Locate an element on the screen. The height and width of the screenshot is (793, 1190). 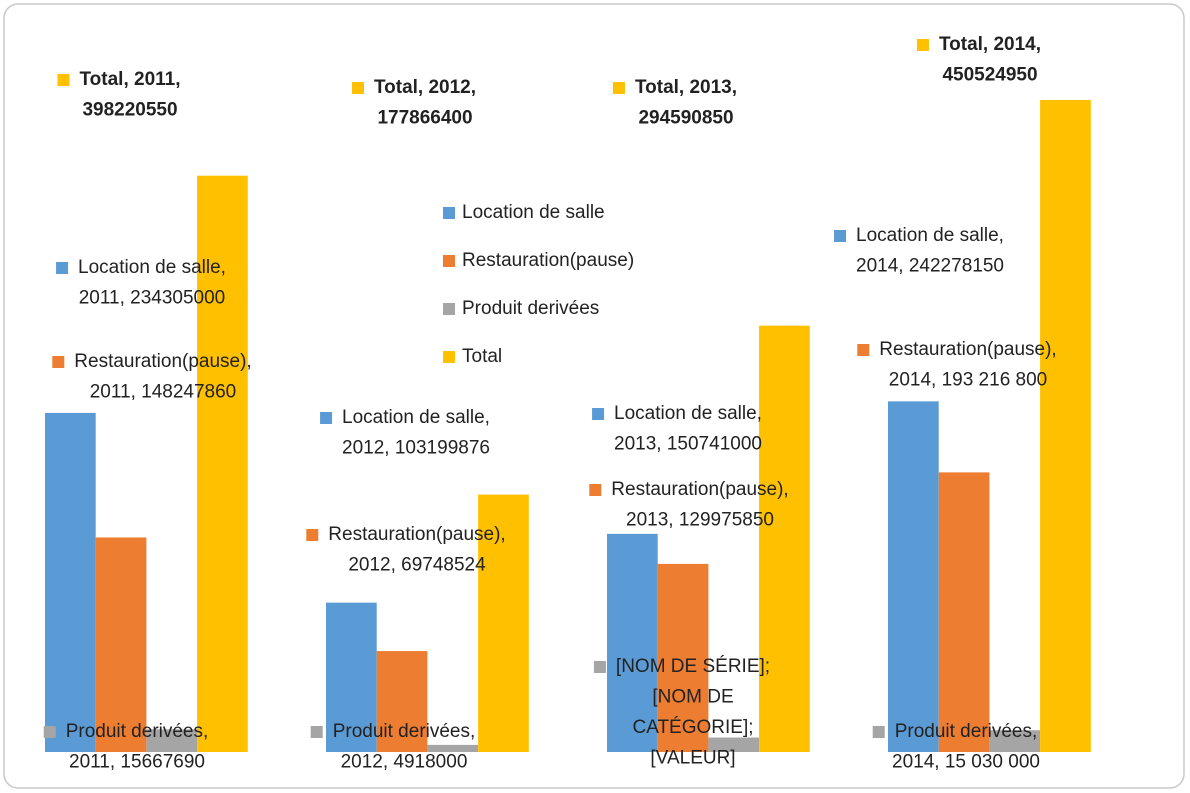
data-label: Restauration(pause), 2013, 129975850 is located at coordinates (699, 505).